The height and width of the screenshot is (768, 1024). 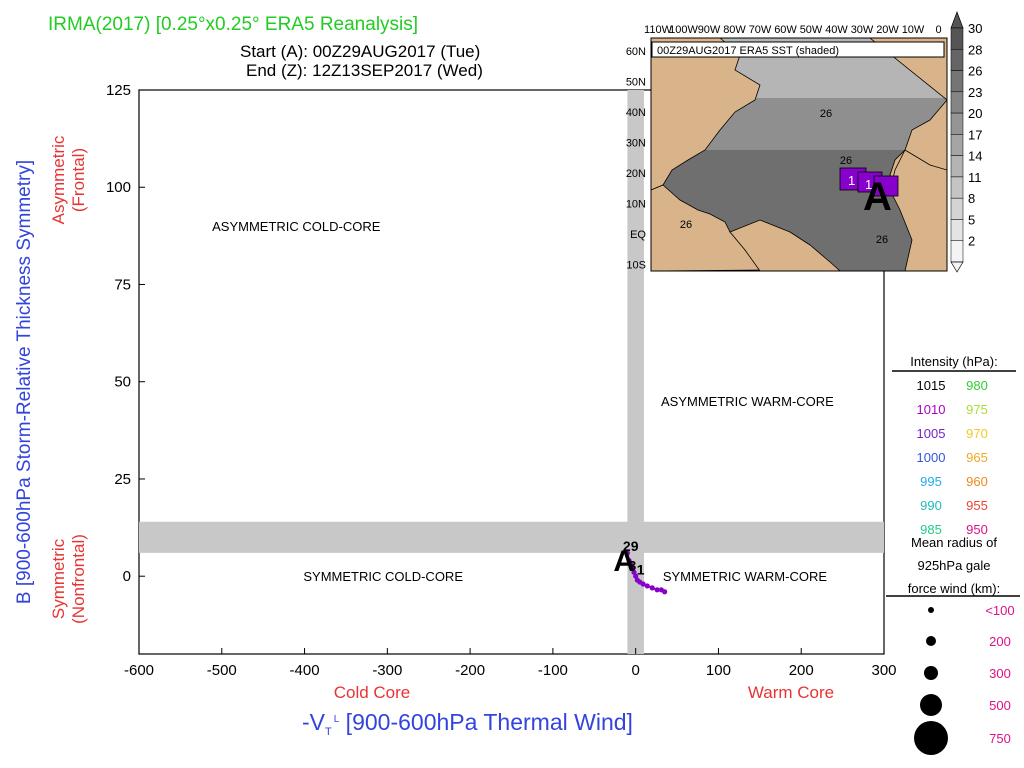 I want to click on intensity-legend-entry: 960, so click(x=977, y=481).